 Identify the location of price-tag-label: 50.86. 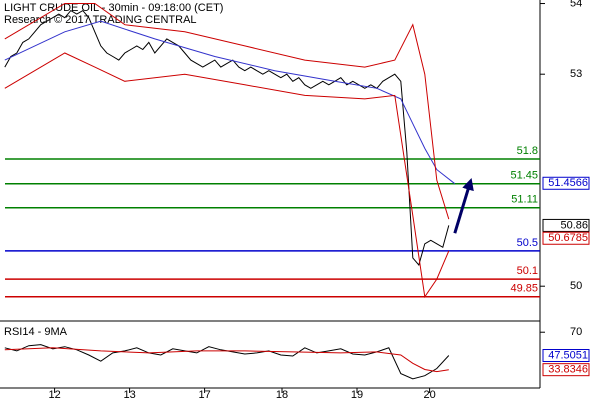
(574, 225).